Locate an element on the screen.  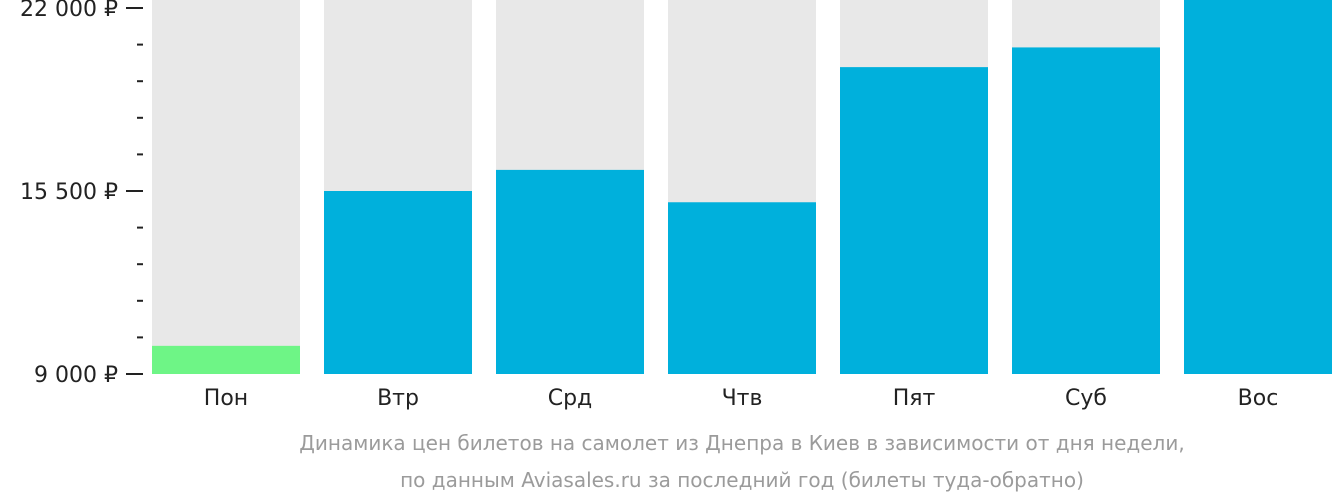
y-axis: 22 000 ₽ 15 500 ₽ 9 000 ₽ is located at coordinates (81, 194).